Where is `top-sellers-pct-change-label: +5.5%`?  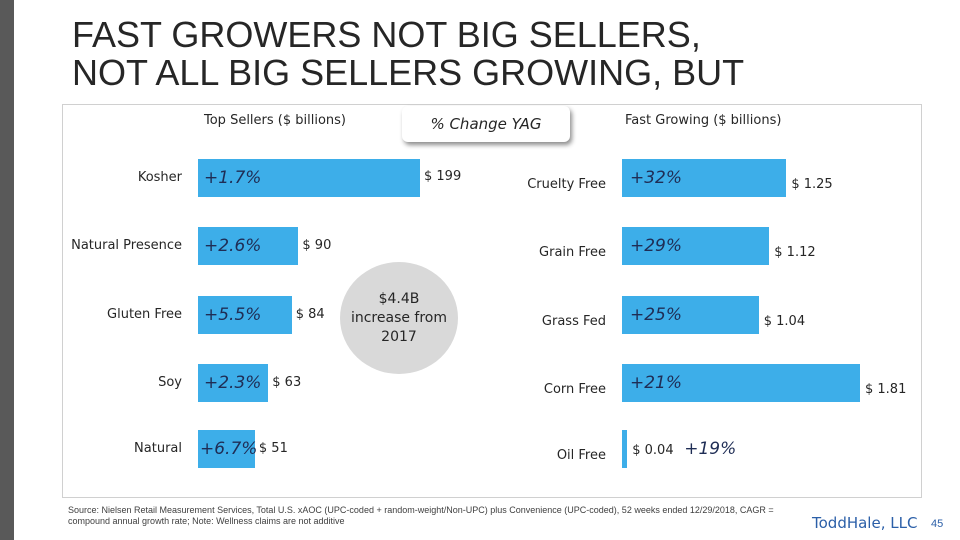 top-sellers-pct-change-label: +5.5% is located at coordinates (233, 315).